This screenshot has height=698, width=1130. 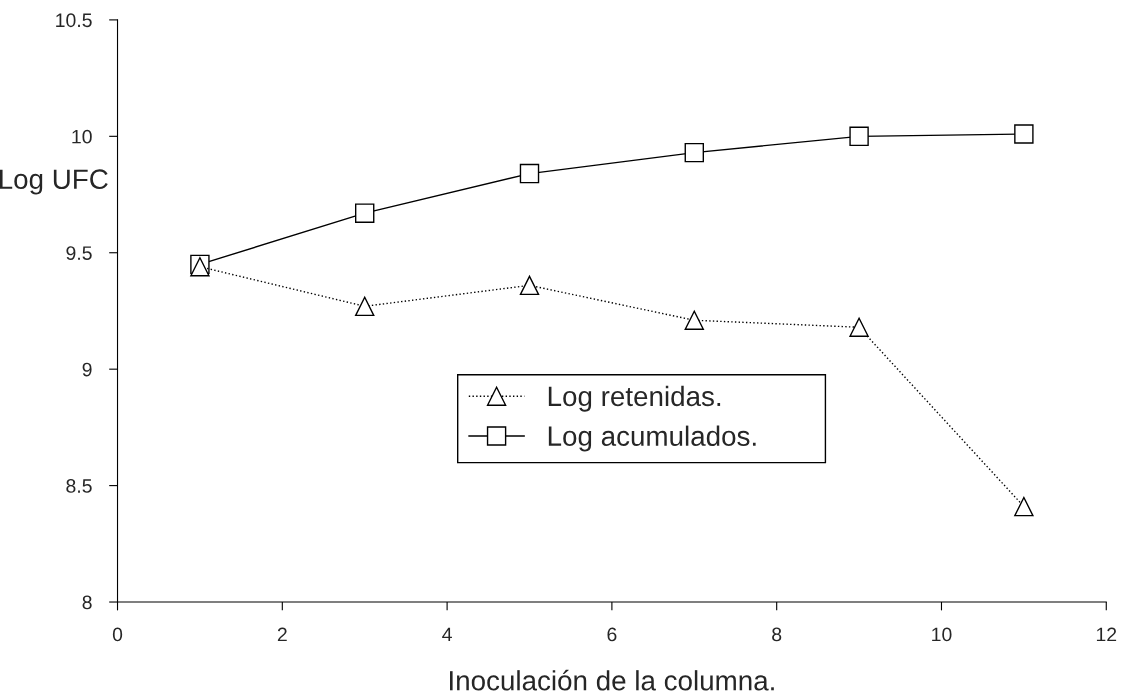 I want to click on x-tick-label: 10, so click(x=942, y=634).